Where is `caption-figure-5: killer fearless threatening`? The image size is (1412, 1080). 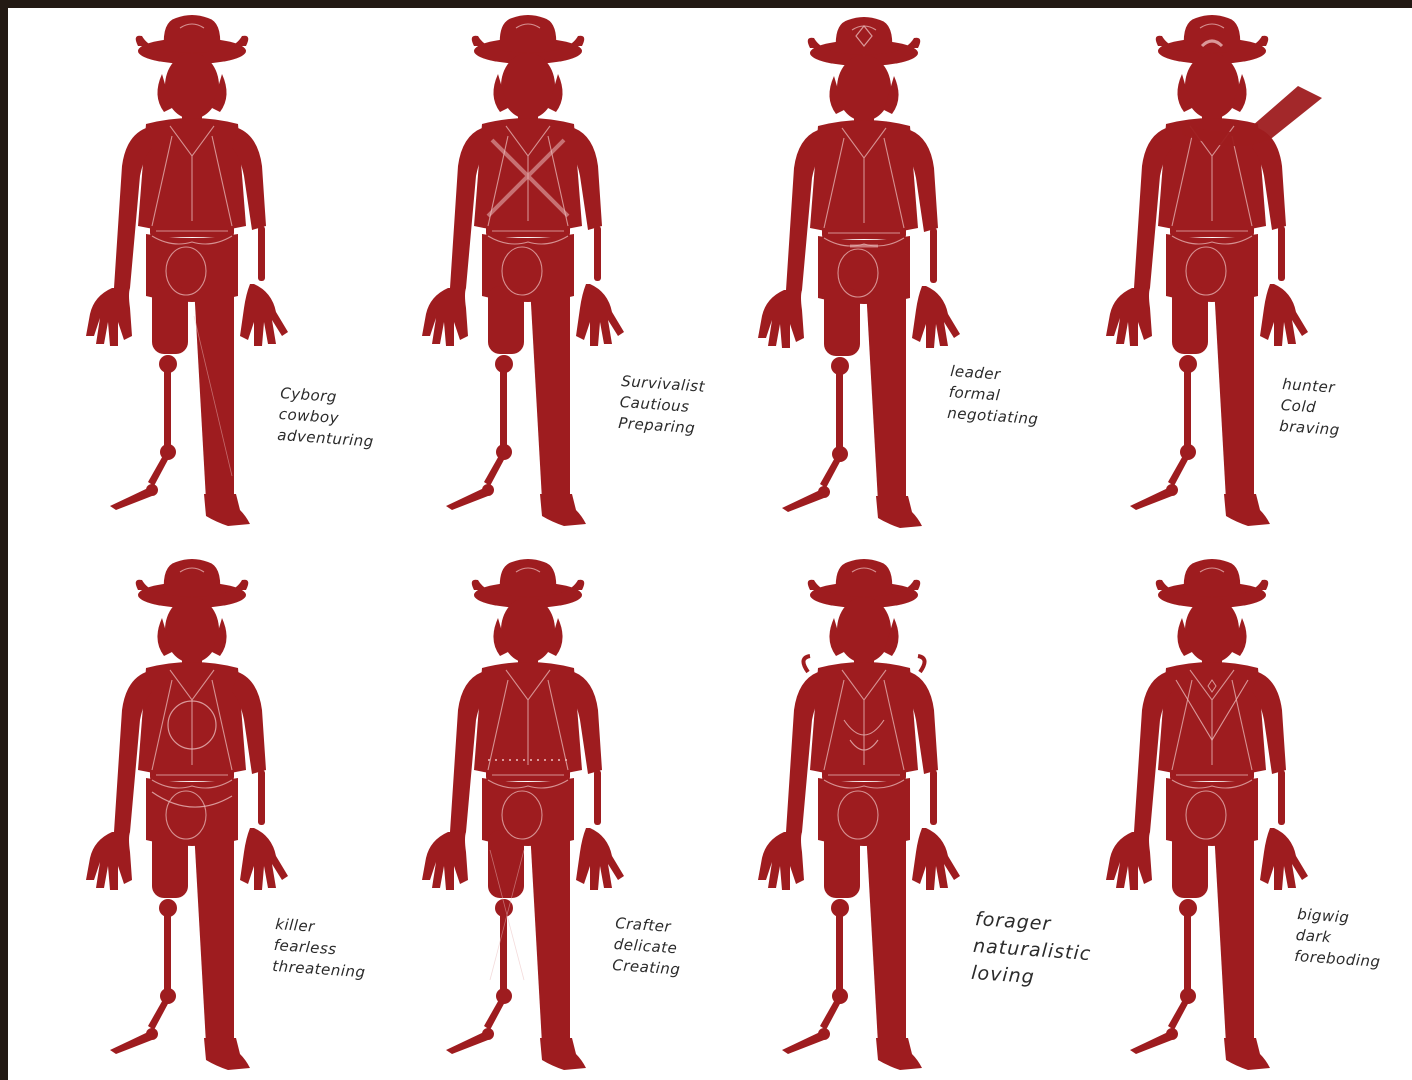
caption-figure-5: killer fearless threatening is located at coordinates (320, 948).